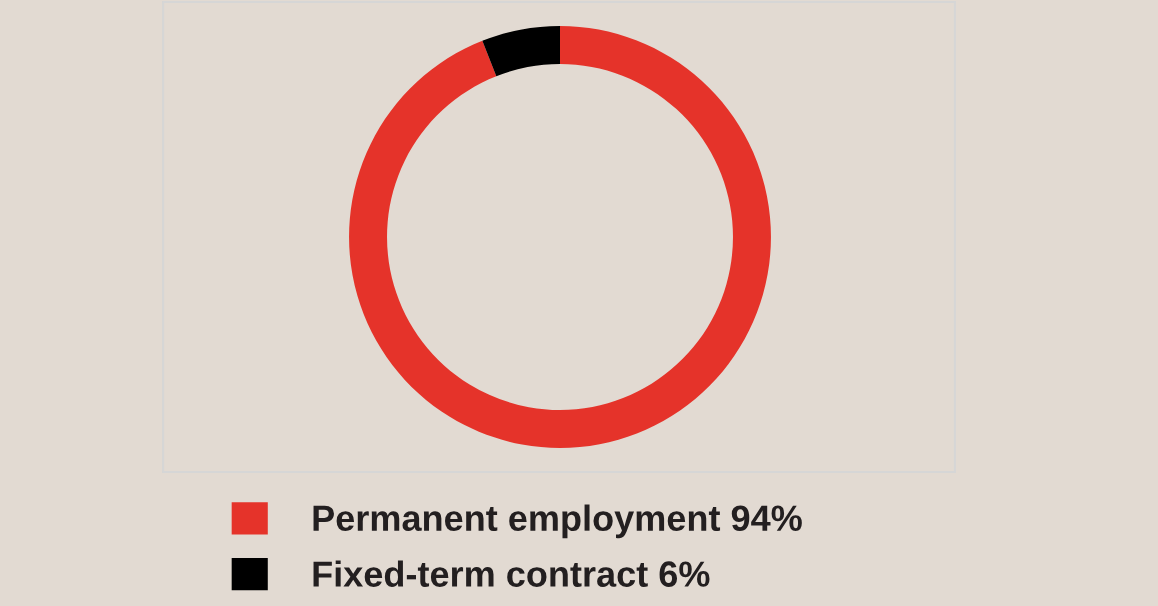 The height and width of the screenshot is (606, 1158). What do you see at coordinates (557, 521) in the screenshot?
I see `legend-label: Permanent employment 94%` at bounding box center [557, 521].